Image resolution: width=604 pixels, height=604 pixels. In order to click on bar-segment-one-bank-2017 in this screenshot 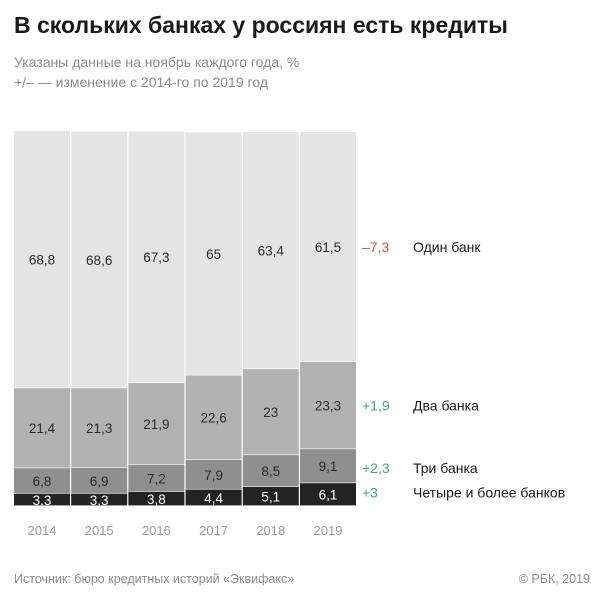, I will do `click(213, 253)`.